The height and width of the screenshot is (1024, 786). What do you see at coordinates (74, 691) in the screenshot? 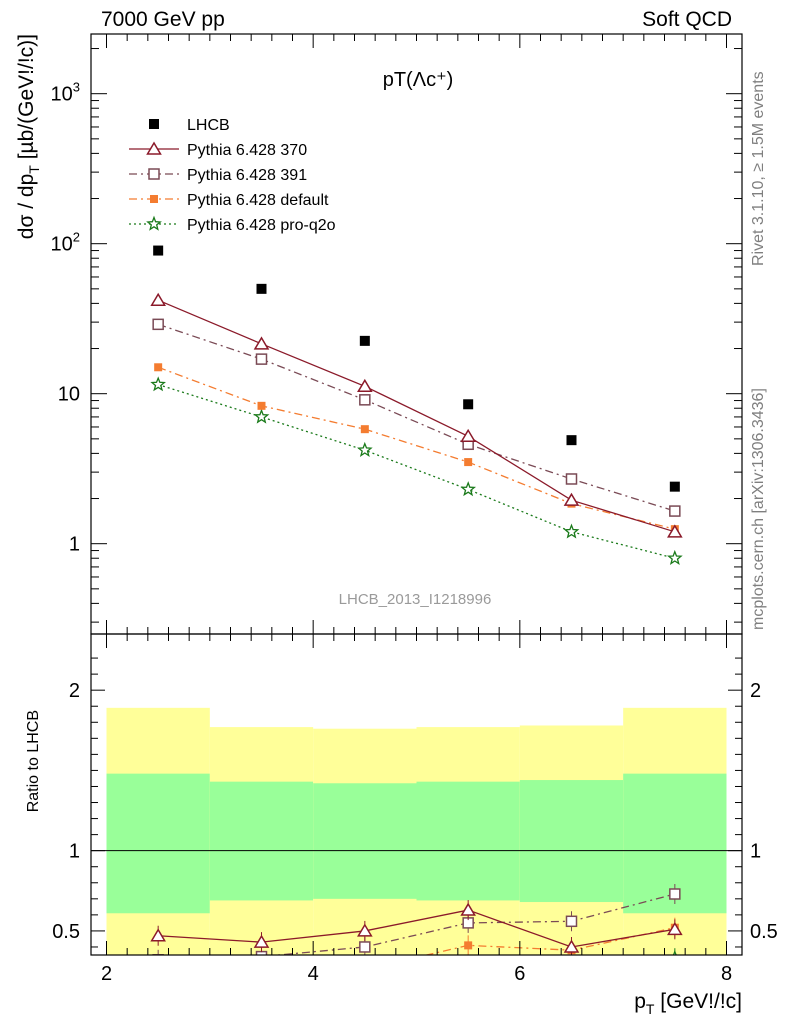
I see `ratio-tick-label-left: 2` at bounding box center [74, 691].